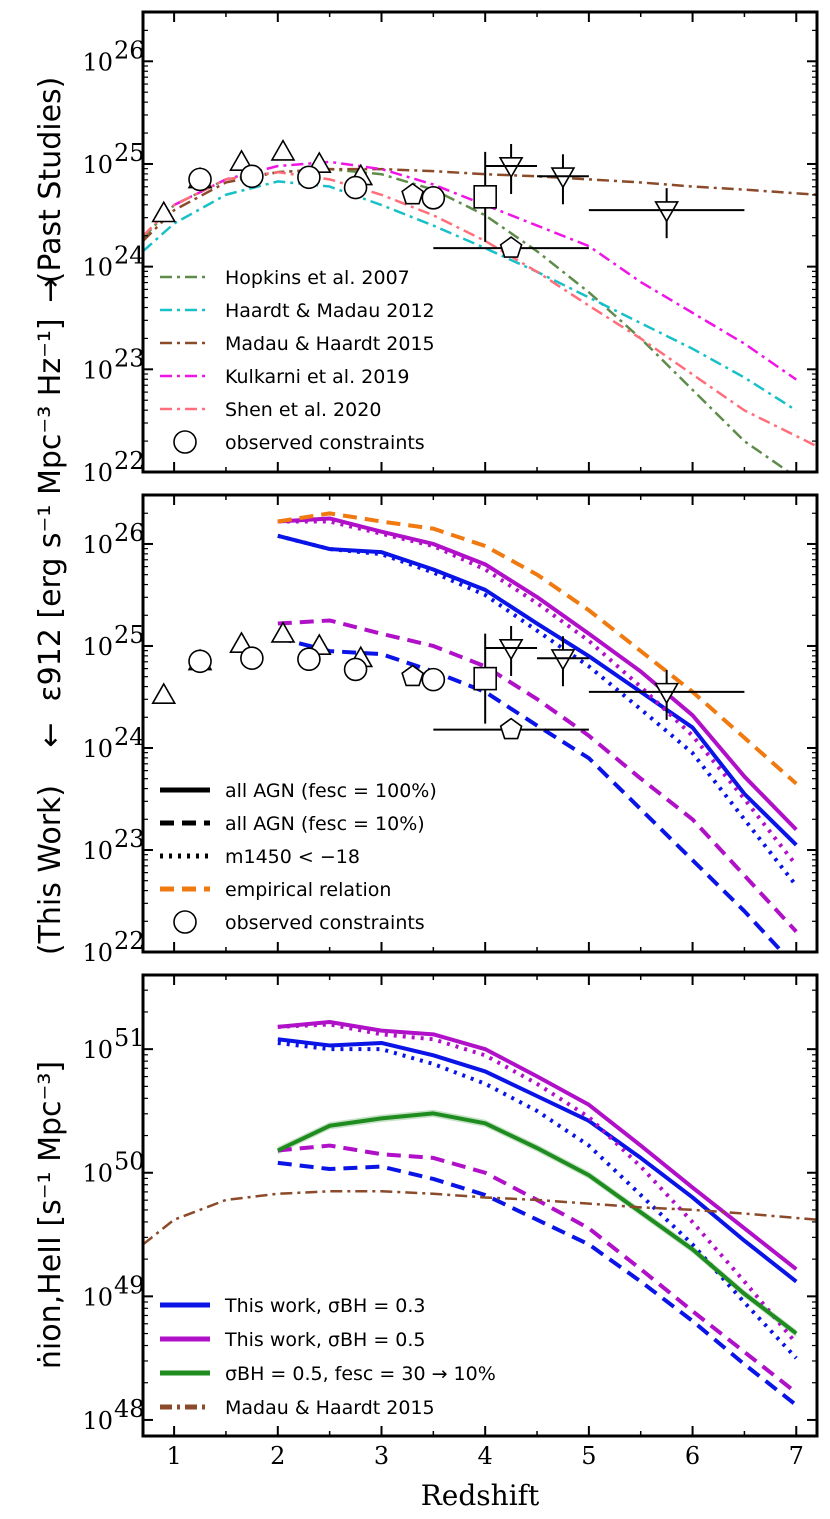  I want to click on y-tick-exponent: 51, so click(129, 1038).